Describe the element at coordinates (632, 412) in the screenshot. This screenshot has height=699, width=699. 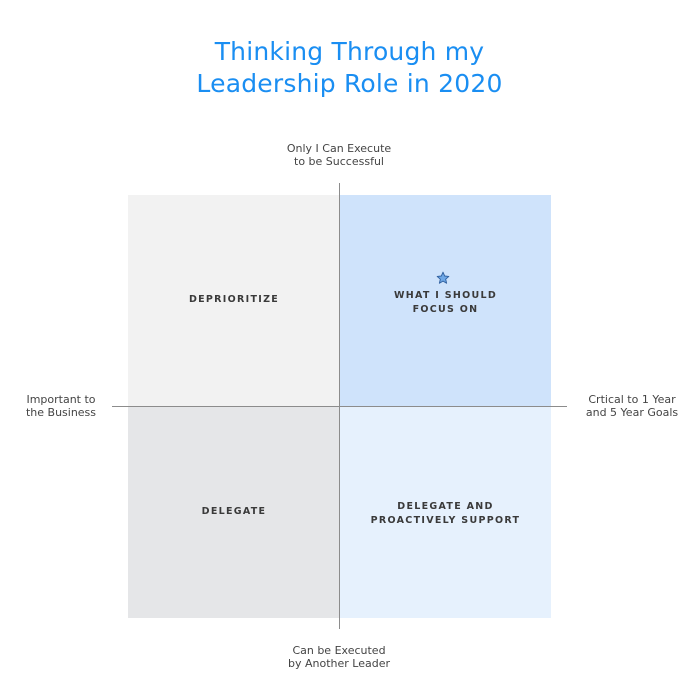
I see `axis-right-line-2: and 5 Year Goals` at that location.